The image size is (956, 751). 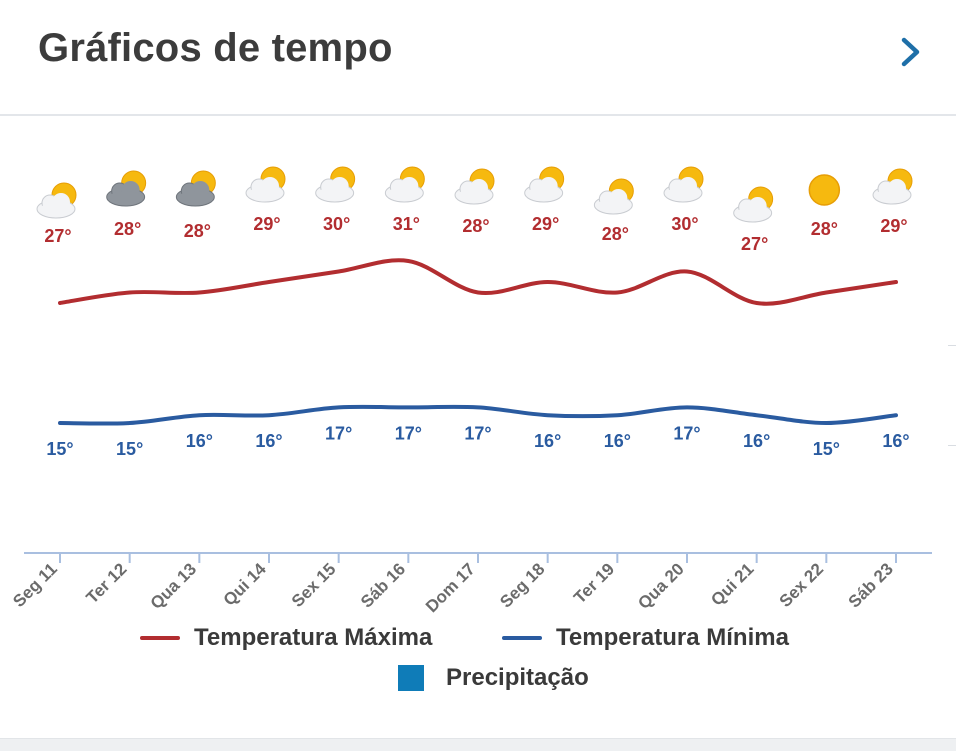 I want to click on legend-label-max: Temperatura Máxima, so click(x=313, y=637).